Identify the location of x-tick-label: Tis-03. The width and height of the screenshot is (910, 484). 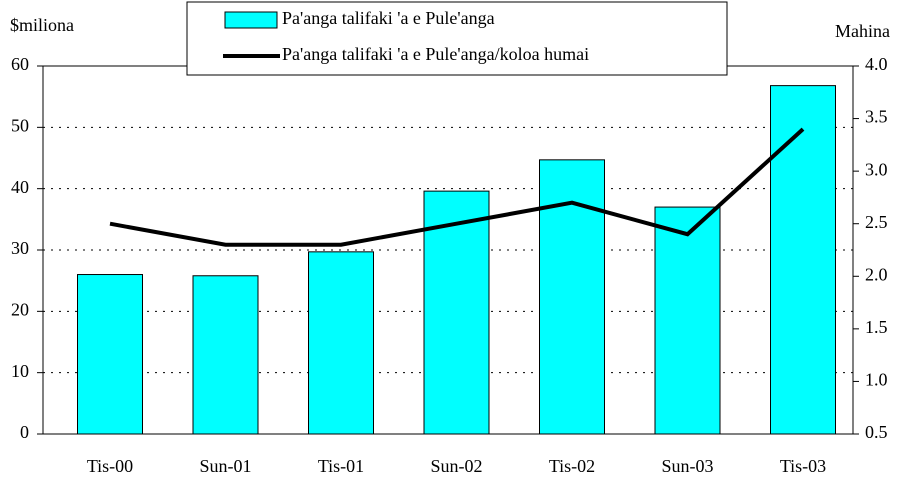
(803, 466).